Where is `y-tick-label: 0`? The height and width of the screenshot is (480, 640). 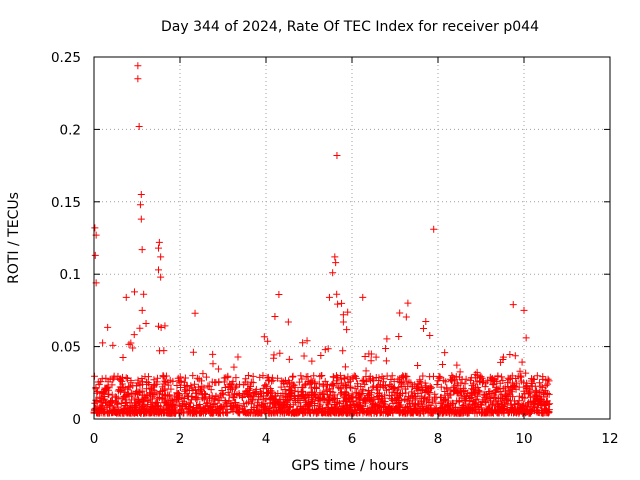
y-tick-label: 0 is located at coordinates (76, 420).